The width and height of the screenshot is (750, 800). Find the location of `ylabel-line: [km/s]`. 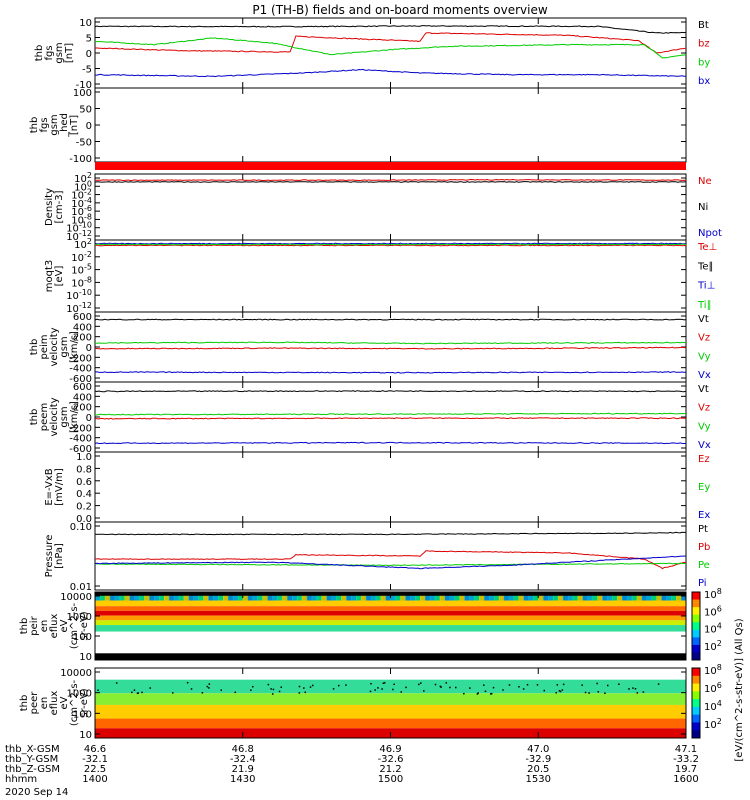

ylabel-line: [km/s] is located at coordinates (74, 347).